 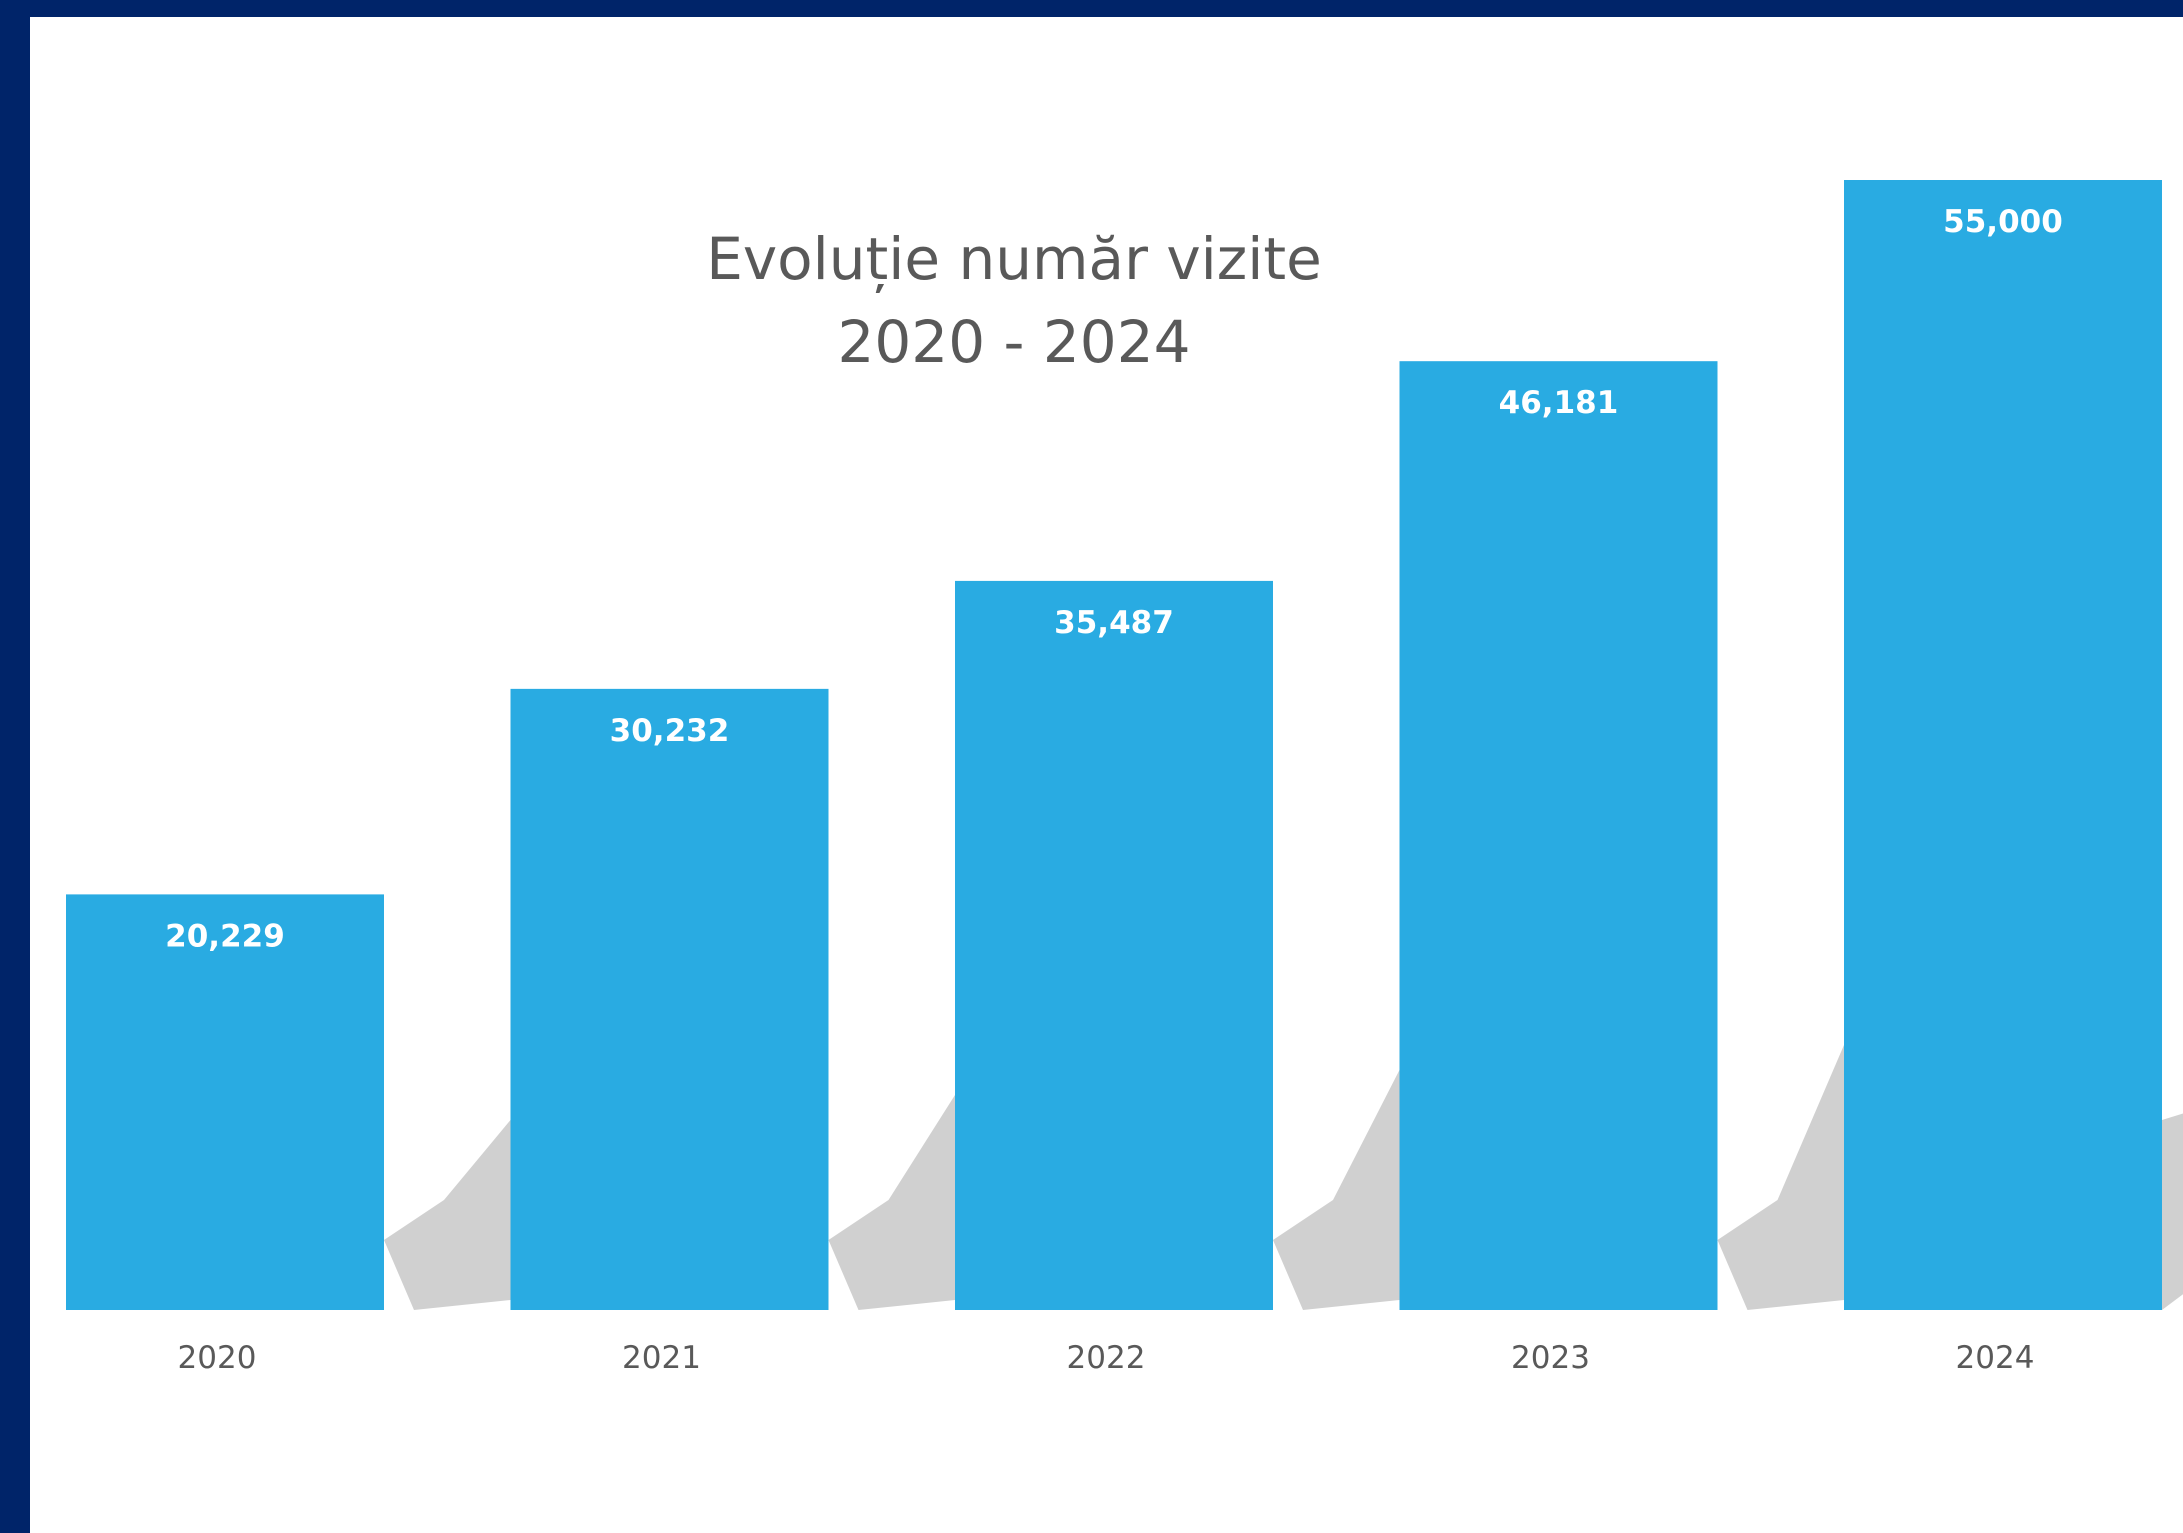 What do you see at coordinates (2003, 222) in the screenshot?
I see `value-label-2024: 55,000` at bounding box center [2003, 222].